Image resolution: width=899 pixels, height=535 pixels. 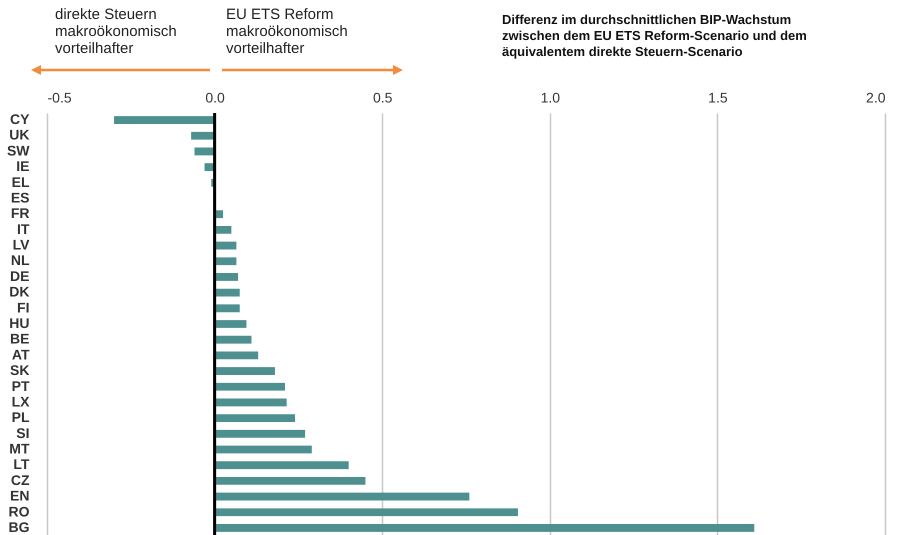 I want to click on y-tick-label: PT, so click(x=21, y=386).